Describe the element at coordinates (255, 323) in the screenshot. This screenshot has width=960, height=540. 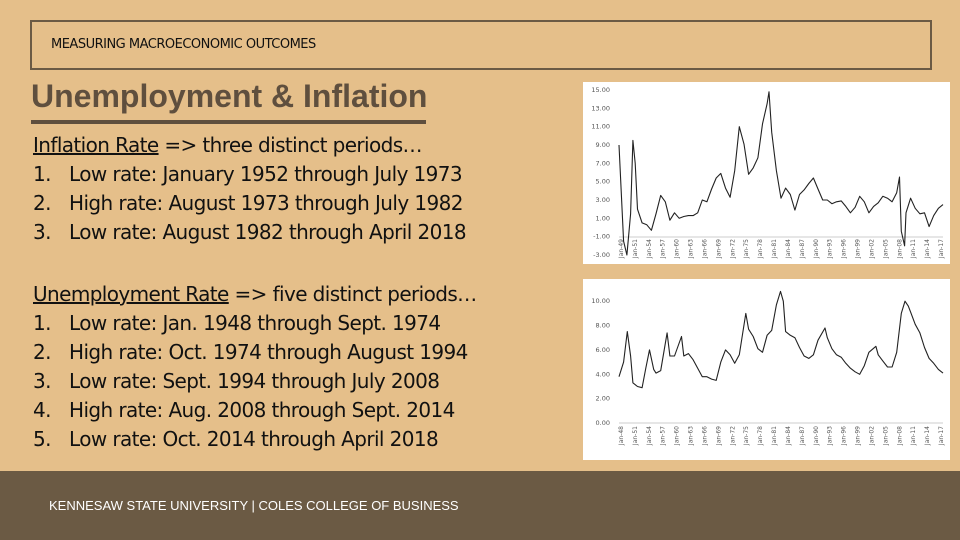
I see `list-item: 1. Low rate: Jan. 1948 through Sept. 1974` at that location.